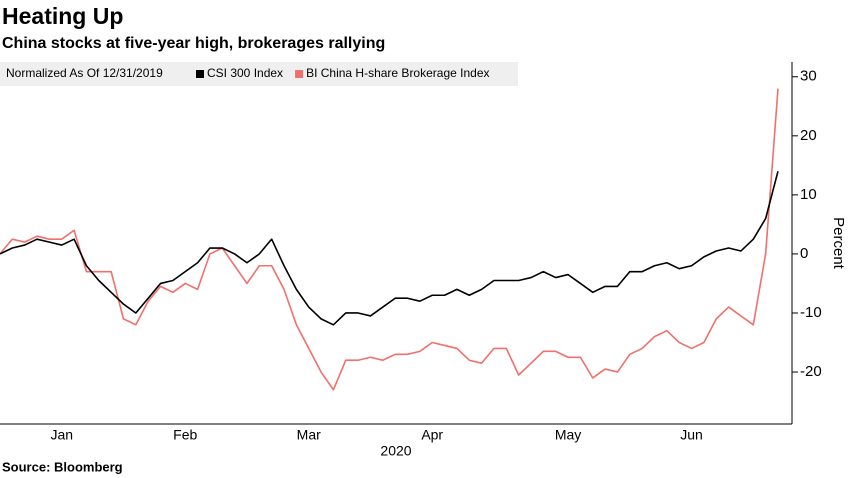  What do you see at coordinates (309, 435) in the screenshot?
I see `x-tick-label: Mar` at bounding box center [309, 435].